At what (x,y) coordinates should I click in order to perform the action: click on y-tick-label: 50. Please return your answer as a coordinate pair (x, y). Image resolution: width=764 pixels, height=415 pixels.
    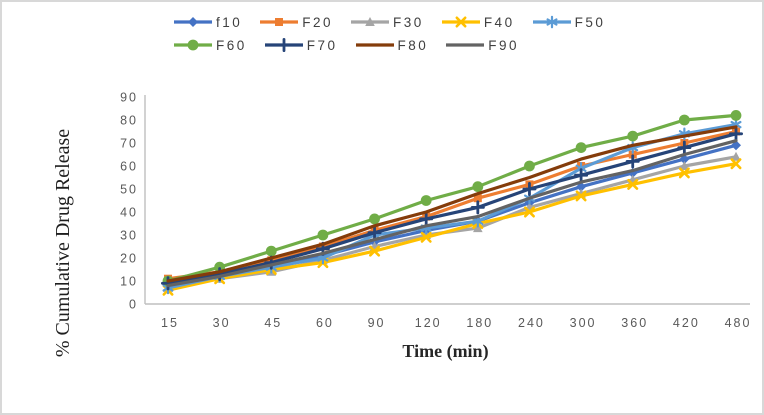
    Looking at the image, I should click on (129, 190).